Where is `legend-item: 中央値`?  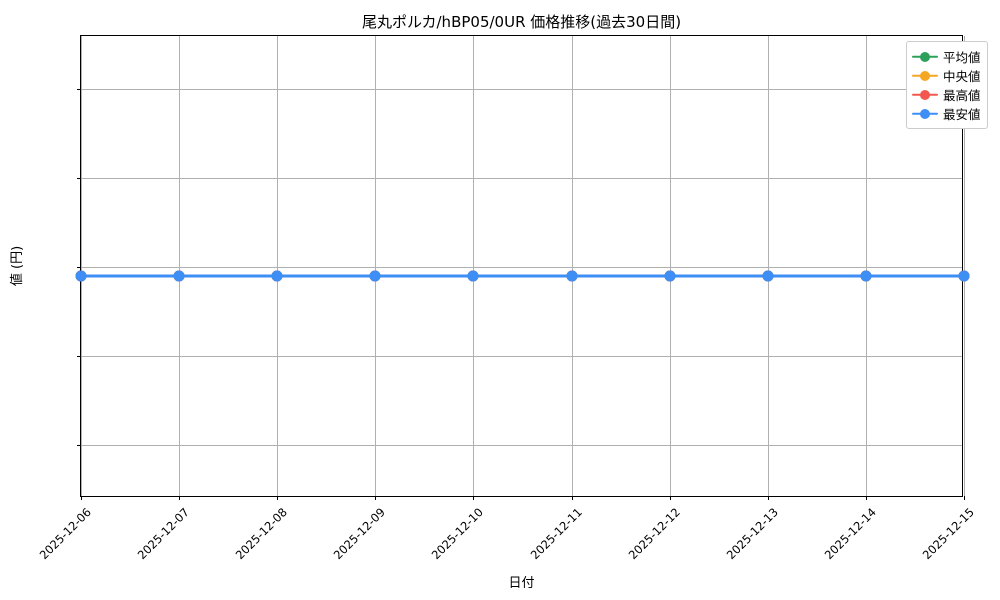 legend-item: 中央値 is located at coordinates (946, 75).